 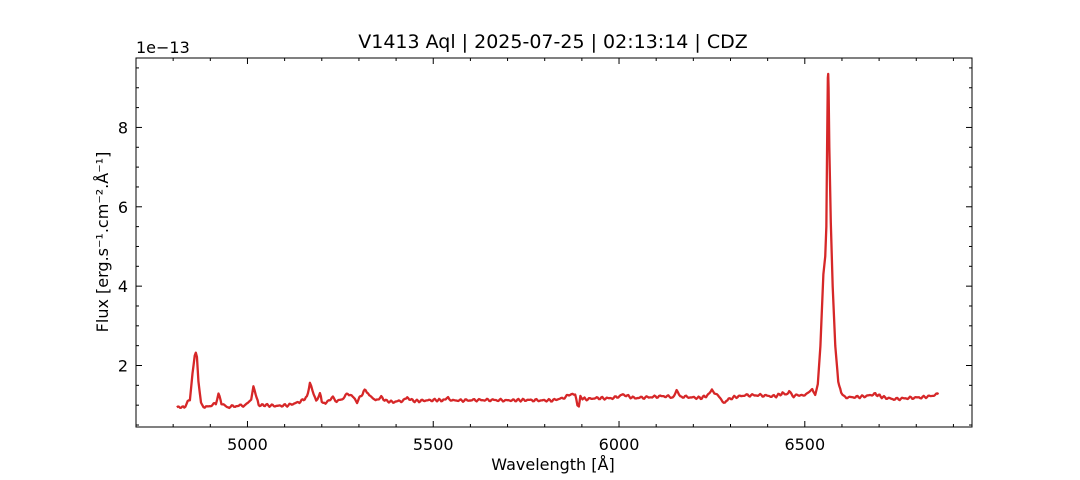 What do you see at coordinates (247, 444) in the screenshot?
I see `x-tick-label: 5000` at bounding box center [247, 444].